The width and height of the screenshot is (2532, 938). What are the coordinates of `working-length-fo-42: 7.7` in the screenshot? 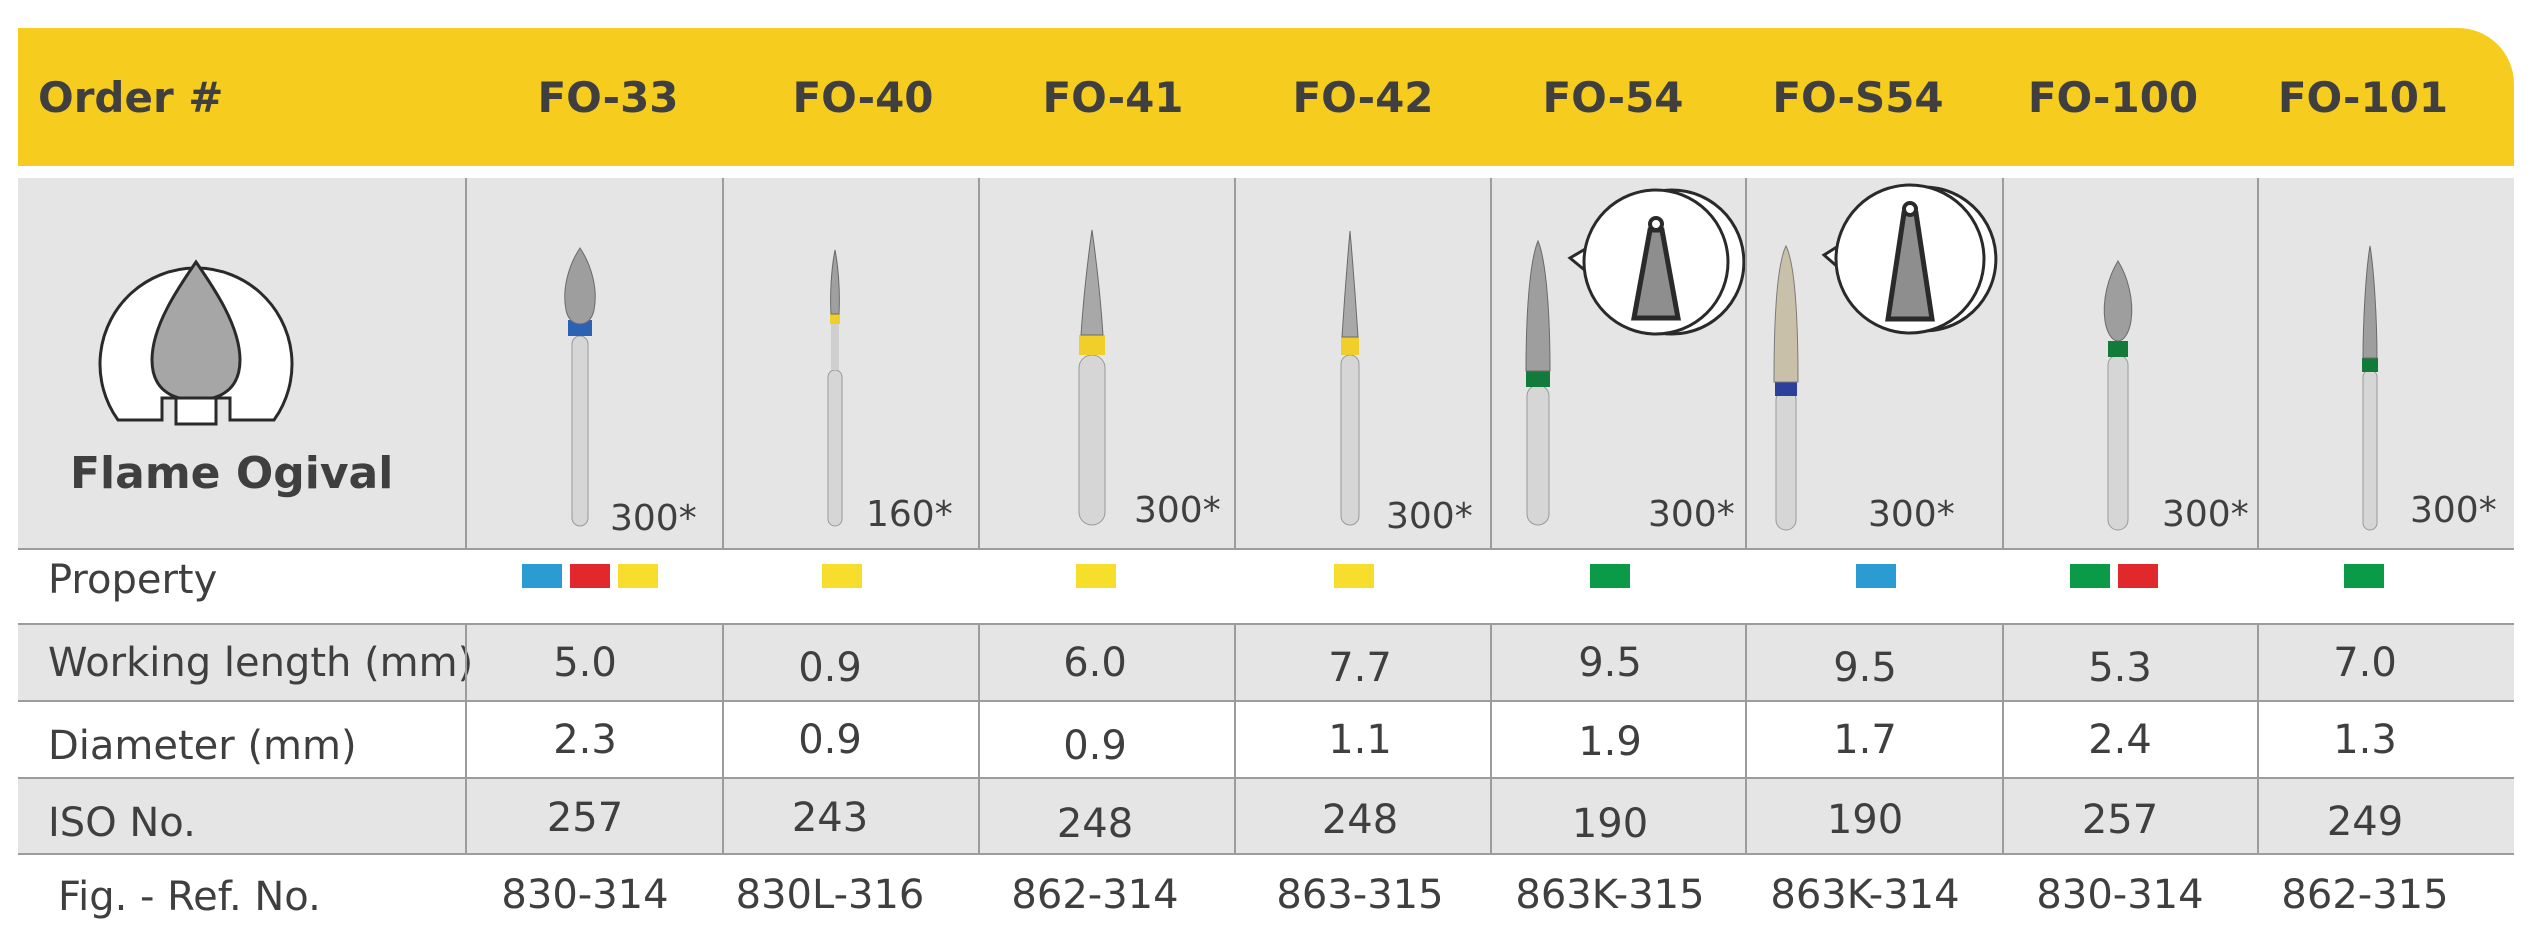 It's located at (1360, 667).